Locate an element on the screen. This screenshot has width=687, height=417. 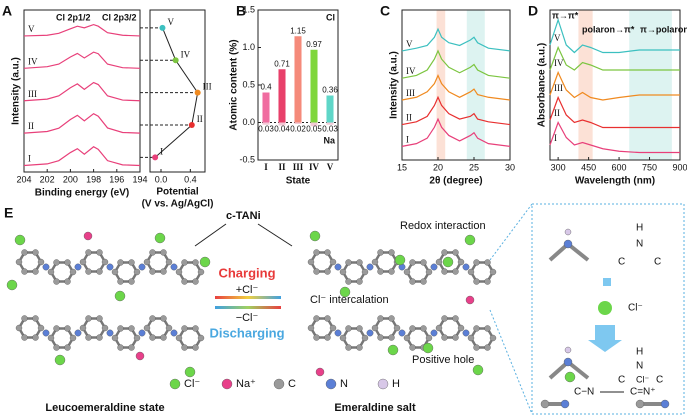
chem: C−N is located at coordinates (584, 392).